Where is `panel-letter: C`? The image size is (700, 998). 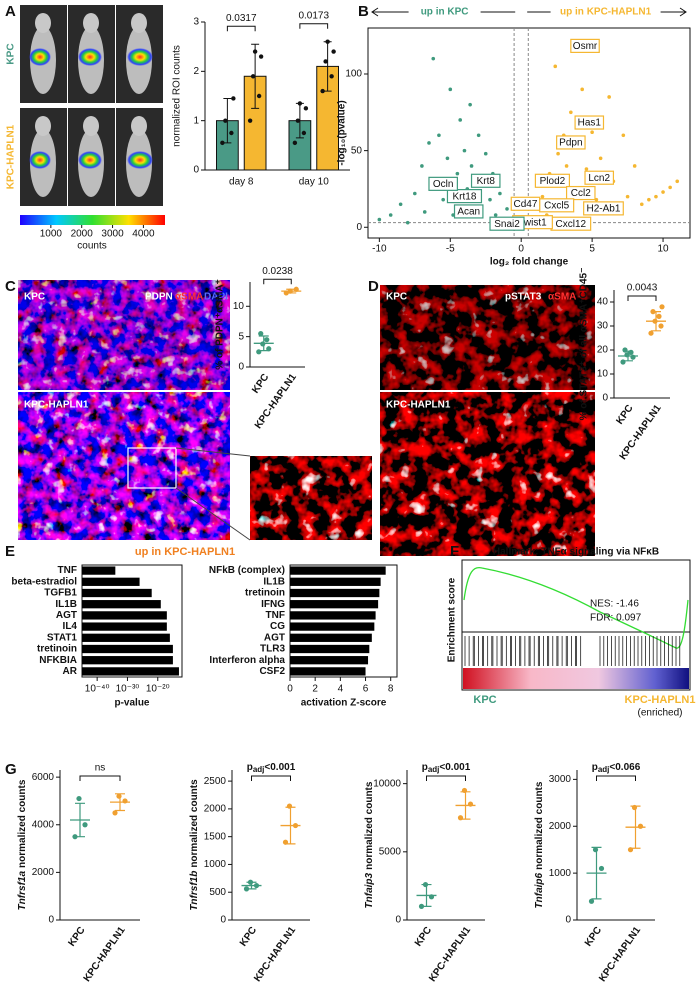
panel-letter: C is located at coordinates (10, 286).